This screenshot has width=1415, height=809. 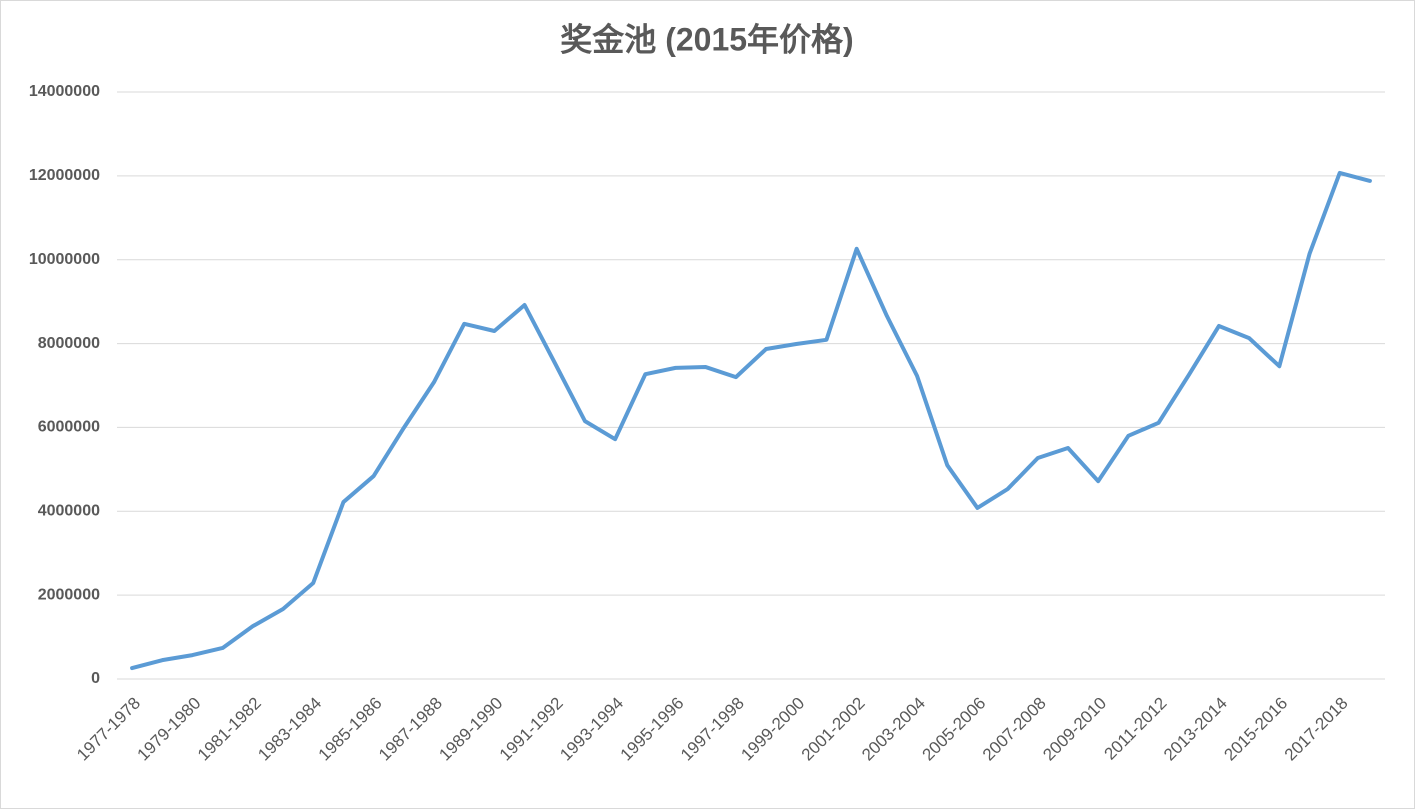 What do you see at coordinates (64, 91) in the screenshot?
I see `y-tick-label: 14000000` at bounding box center [64, 91].